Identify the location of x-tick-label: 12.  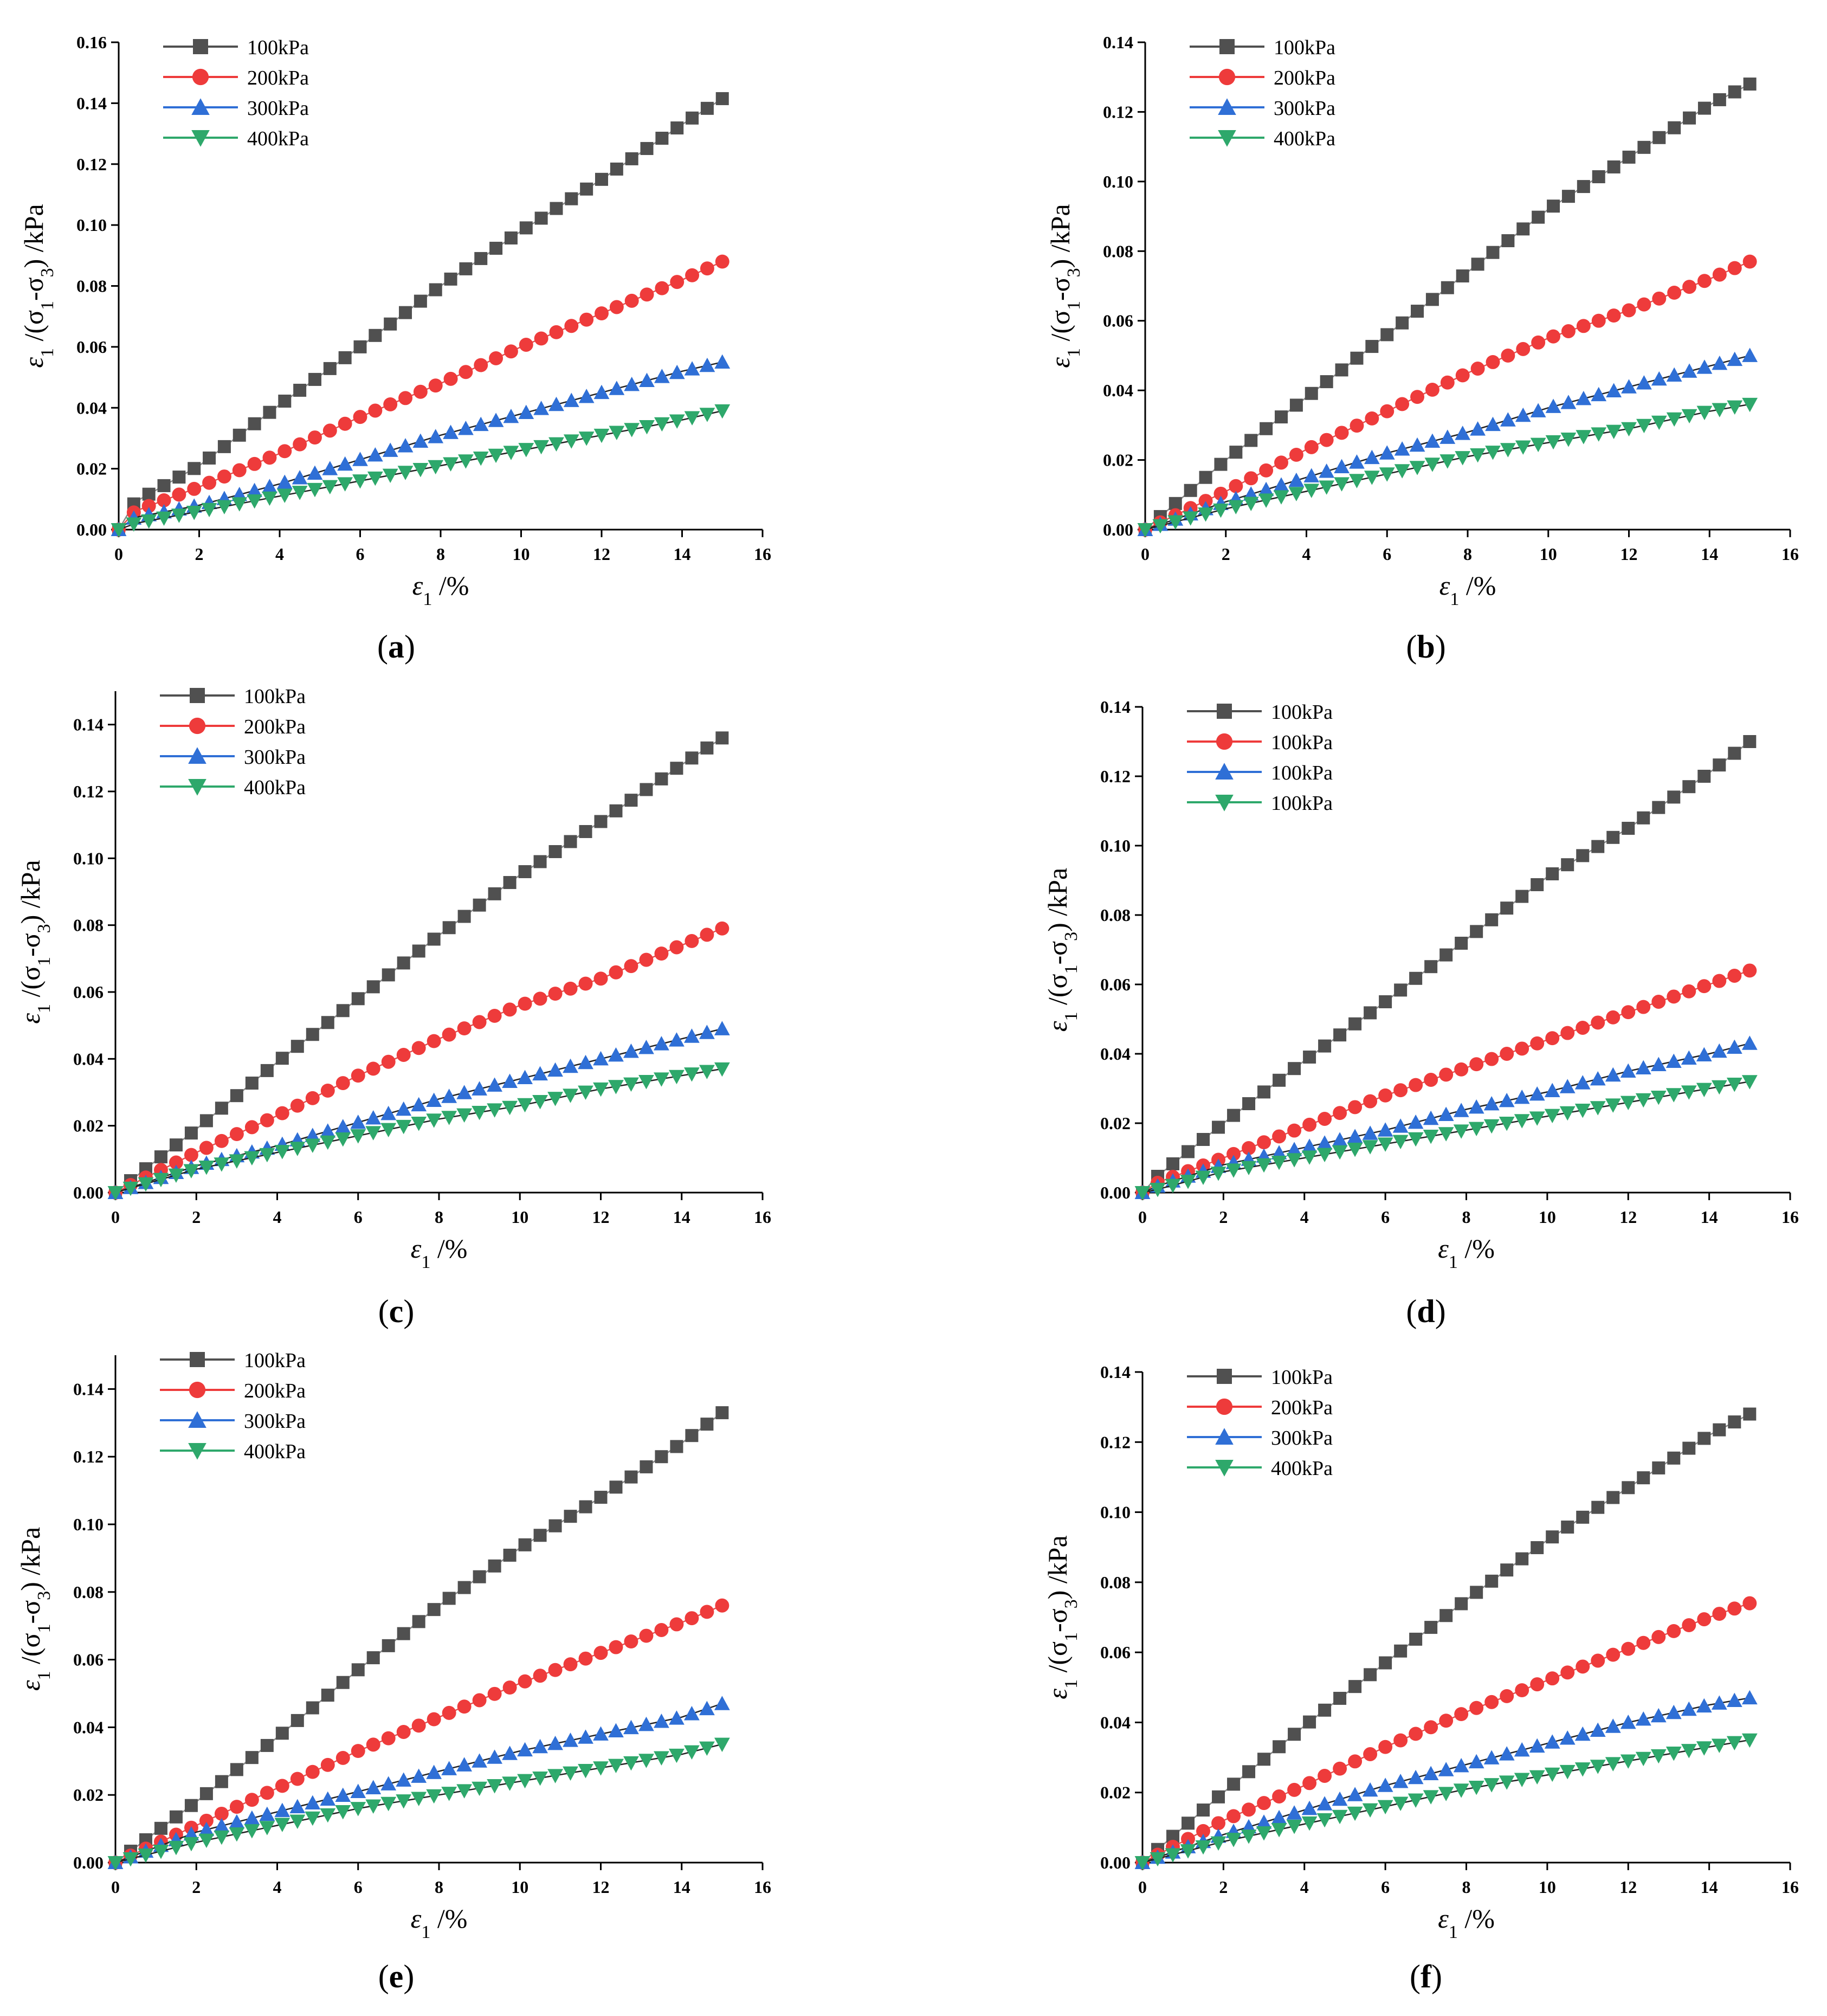
(1628, 1217).